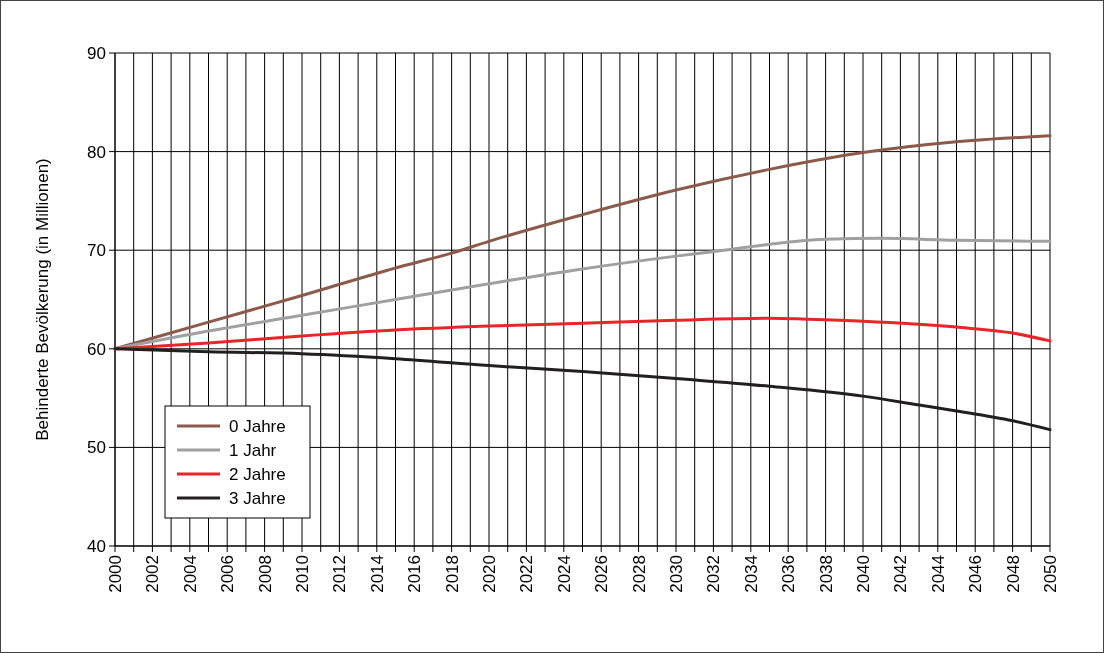  What do you see at coordinates (676, 574) in the screenshot?
I see `x-tick-label: 2030` at bounding box center [676, 574].